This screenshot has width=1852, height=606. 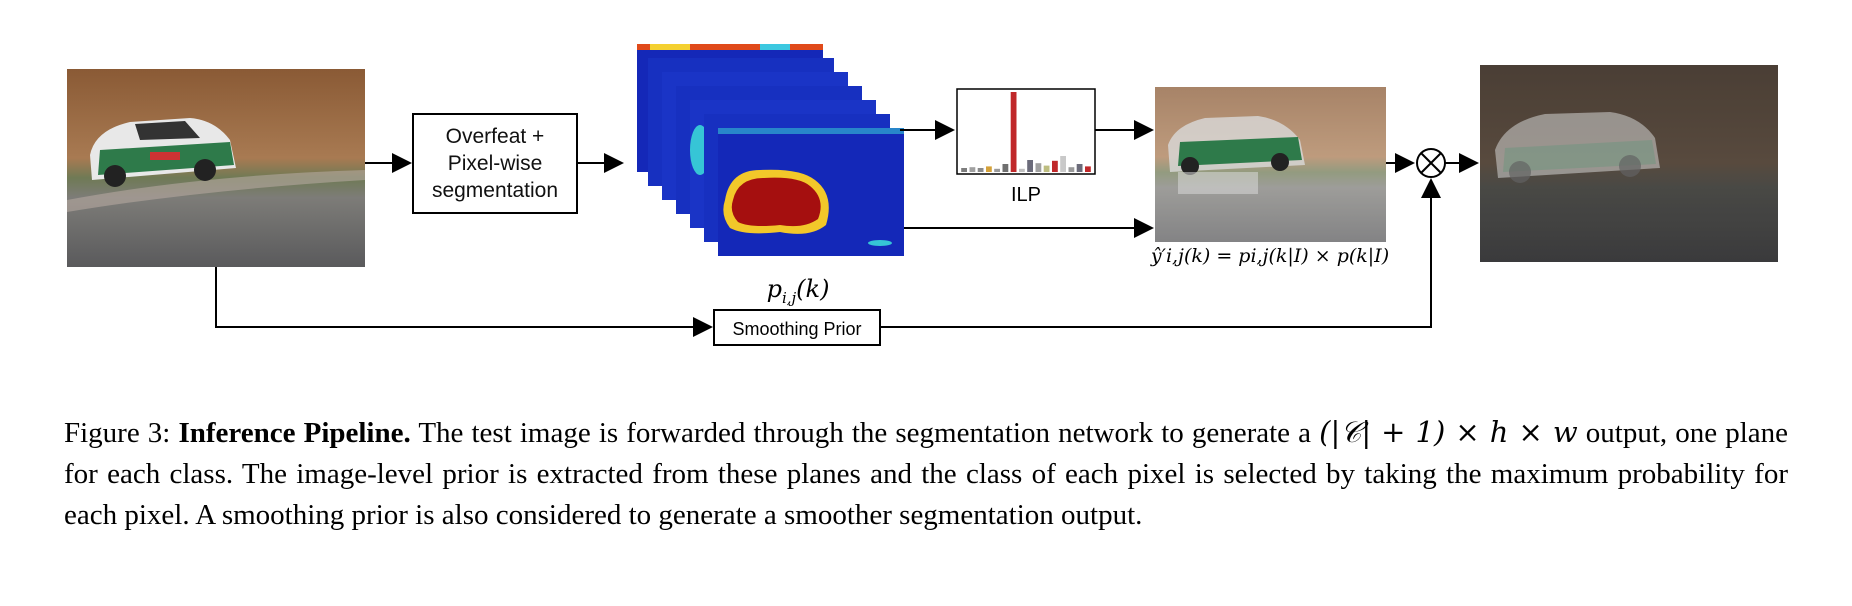 I want to click on multiply-node, so click(x=1431, y=163).